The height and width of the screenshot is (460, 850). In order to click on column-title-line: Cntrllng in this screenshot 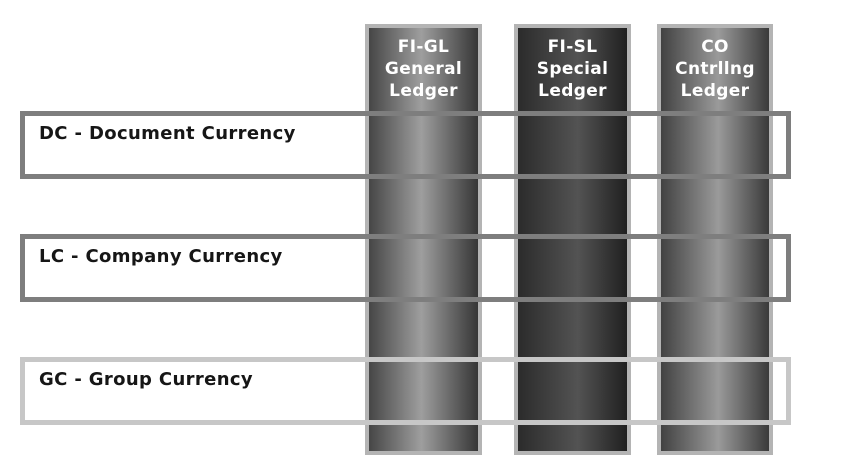, I will do `click(715, 69)`.